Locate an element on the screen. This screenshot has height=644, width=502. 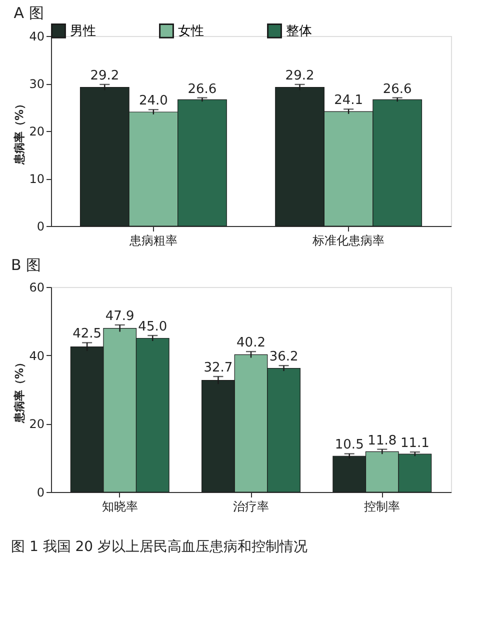
data-label: 47.9 is located at coordinates (119, 316).